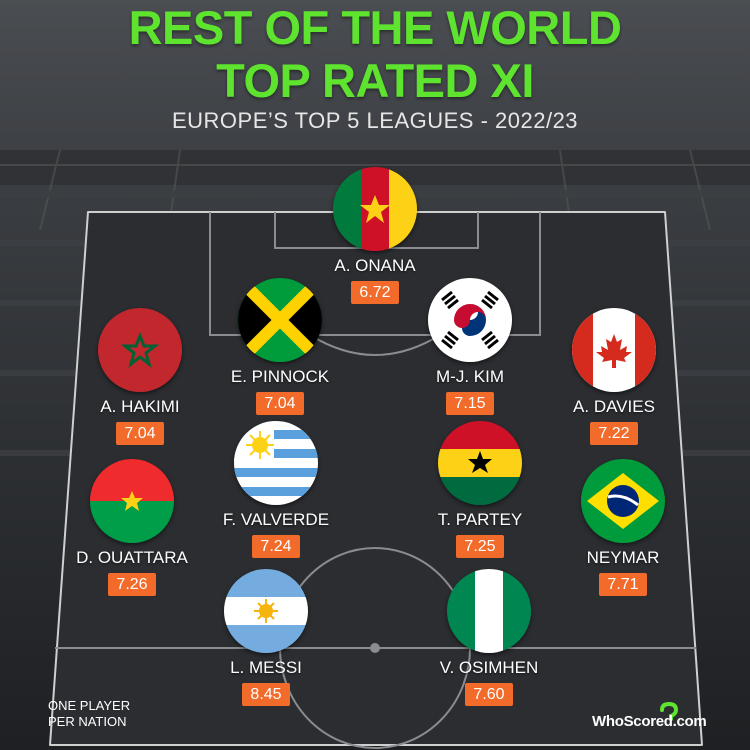 This screenshot has height=750, width=750. What do you see at coordinates (375, 265) in the screenshot?
I see `player-name: A. ONANA` at bounding box center [375, 265].